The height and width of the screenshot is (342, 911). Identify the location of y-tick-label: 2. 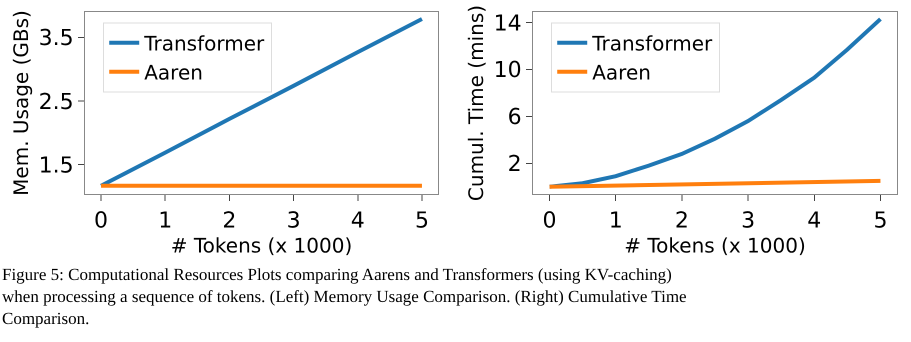
(515, 164).